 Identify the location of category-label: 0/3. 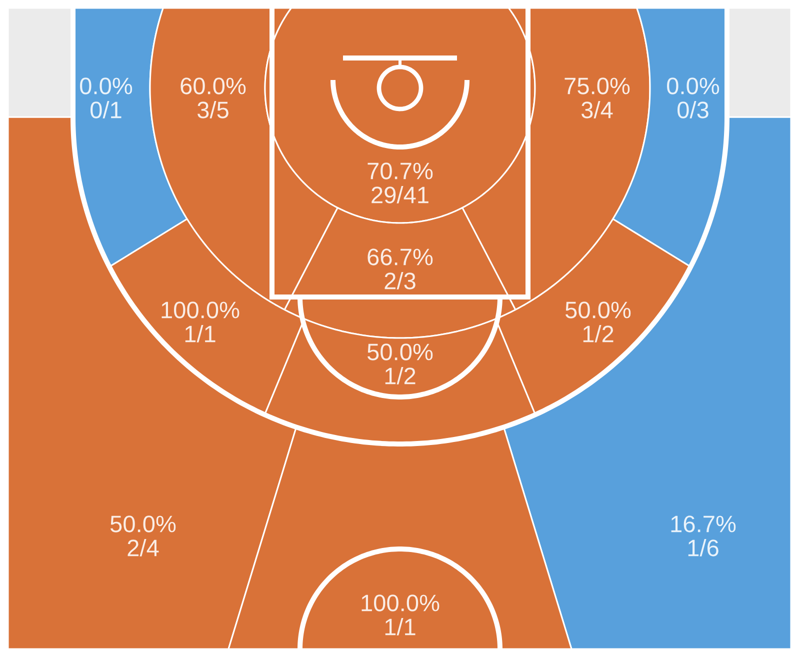
(693, 109).